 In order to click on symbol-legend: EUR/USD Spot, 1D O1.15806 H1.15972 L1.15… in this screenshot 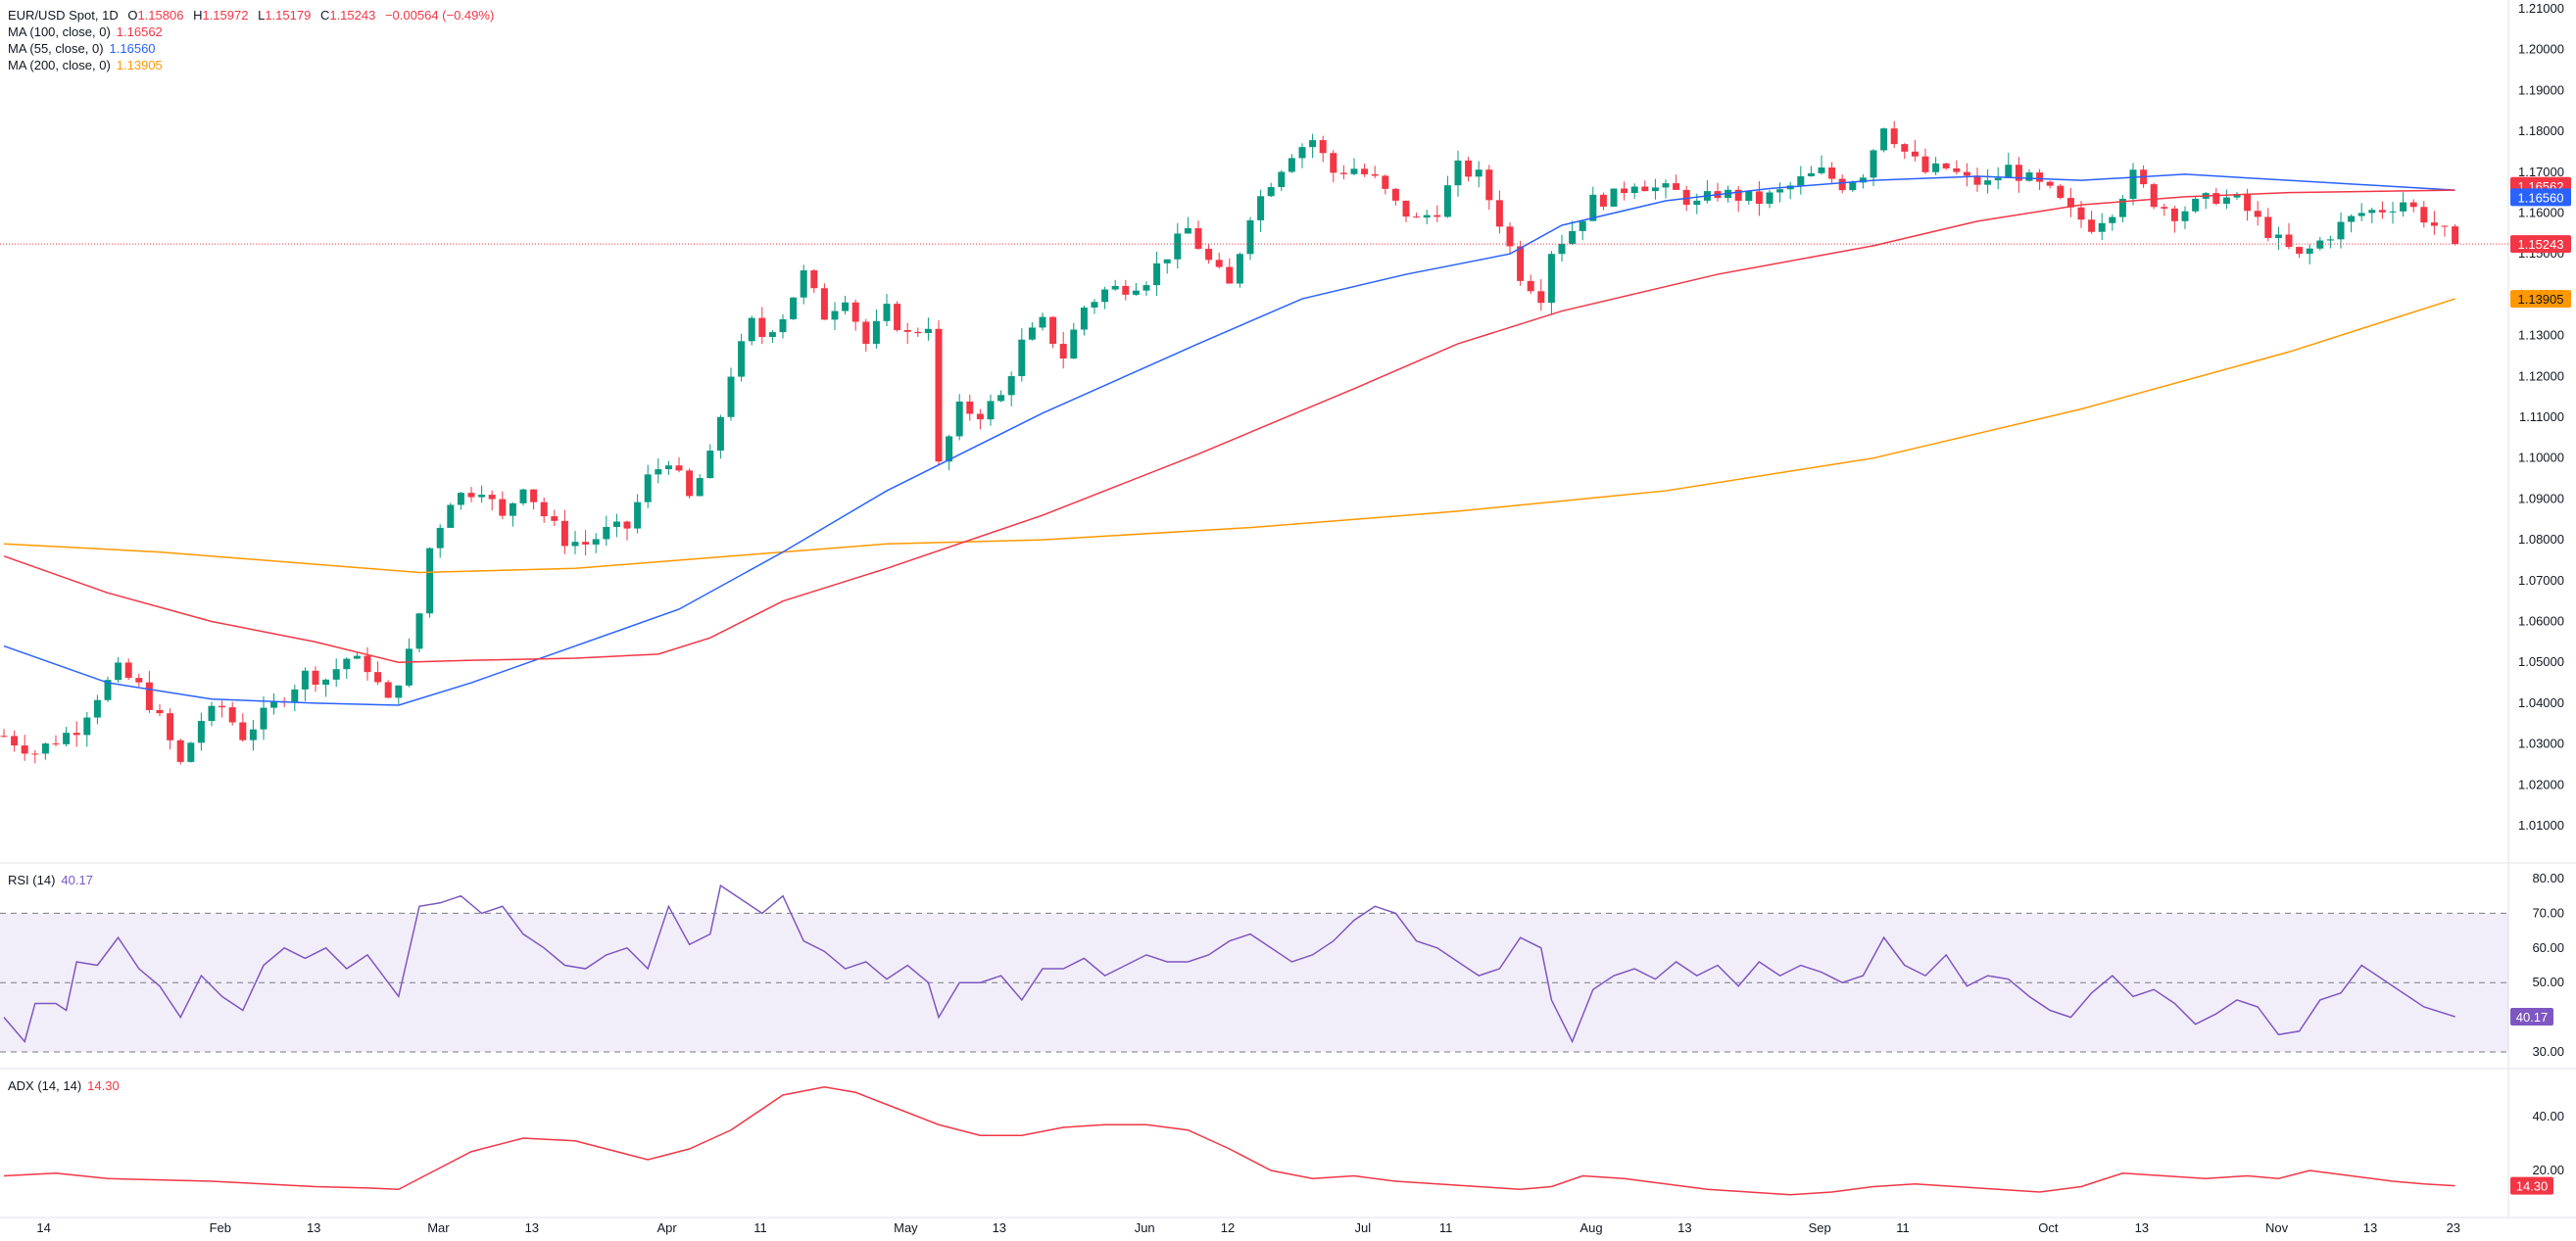, I will do `click(254, 16)`.